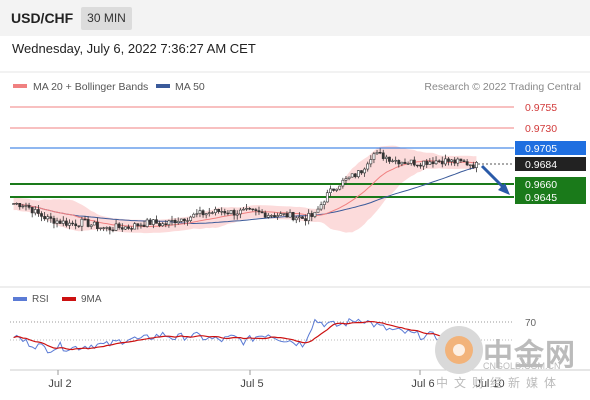  I want to click on forecast-arrow, so click(493, 177).